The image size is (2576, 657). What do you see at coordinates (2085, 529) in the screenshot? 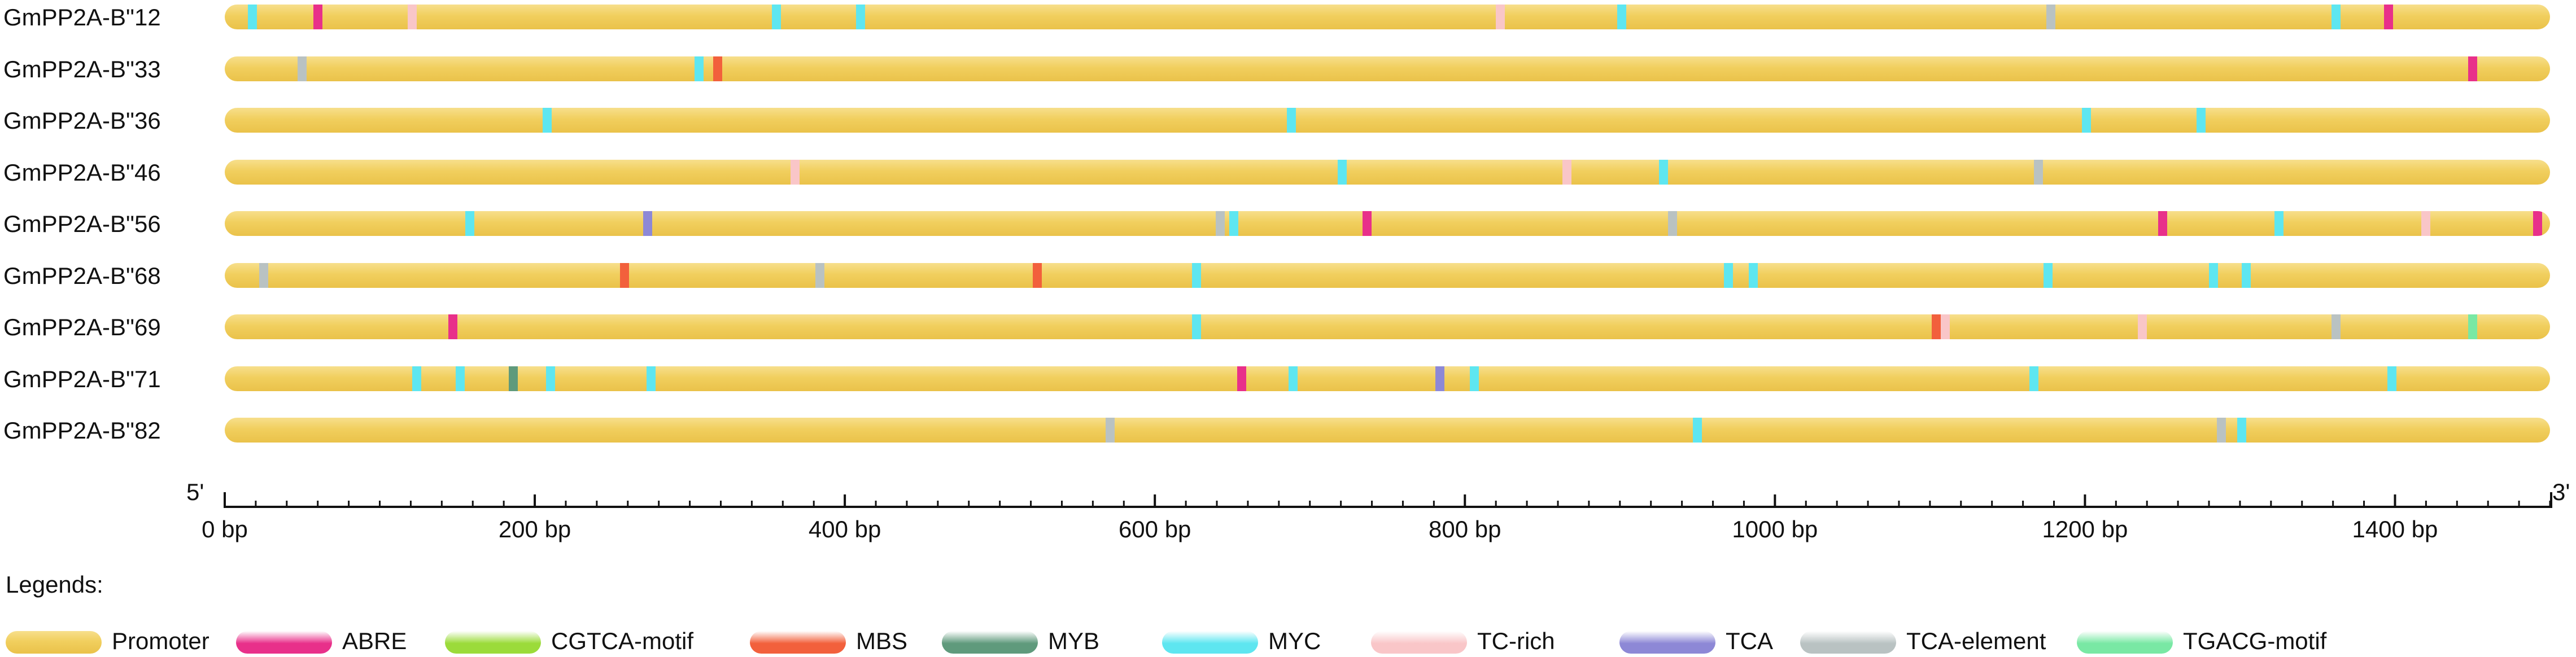
I see `x-tick-label: 1200 bp` at bounding box center [2085, 529].